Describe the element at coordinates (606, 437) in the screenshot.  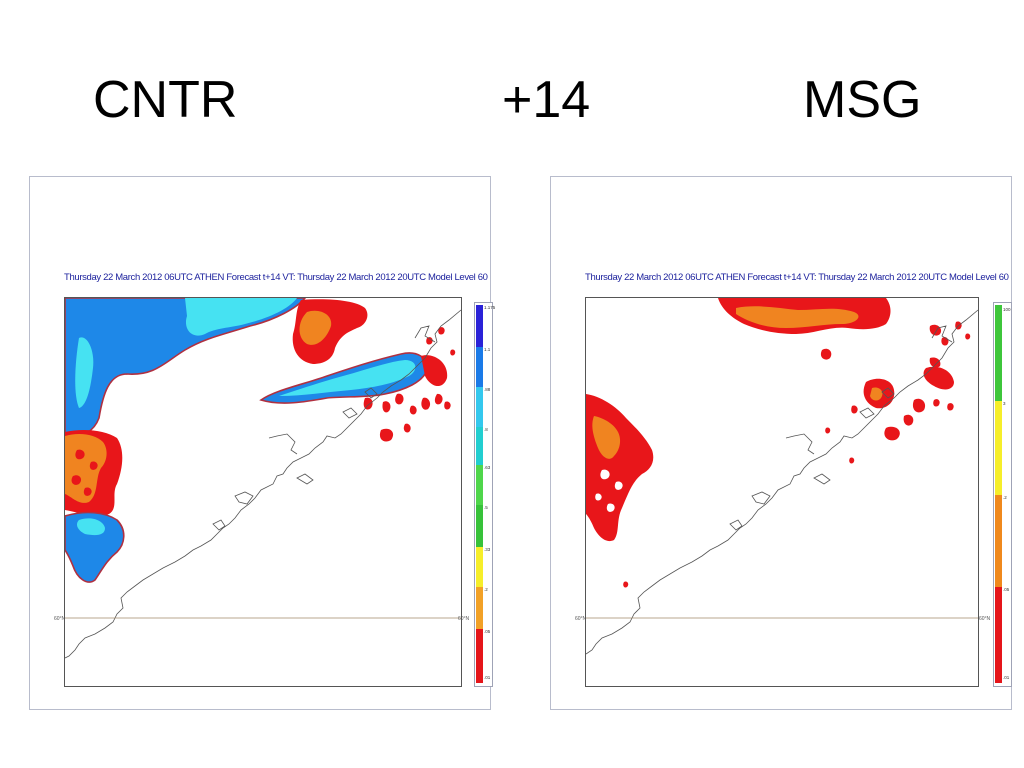
I see `msg-orange-cluster-west` at that location.